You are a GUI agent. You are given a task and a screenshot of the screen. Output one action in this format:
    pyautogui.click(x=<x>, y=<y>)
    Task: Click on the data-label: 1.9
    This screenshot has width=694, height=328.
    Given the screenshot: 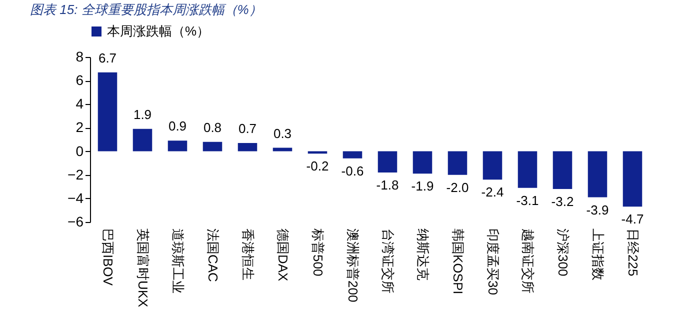 What is the action you would take?
    pyautogui.click(x=142, y=114)
    